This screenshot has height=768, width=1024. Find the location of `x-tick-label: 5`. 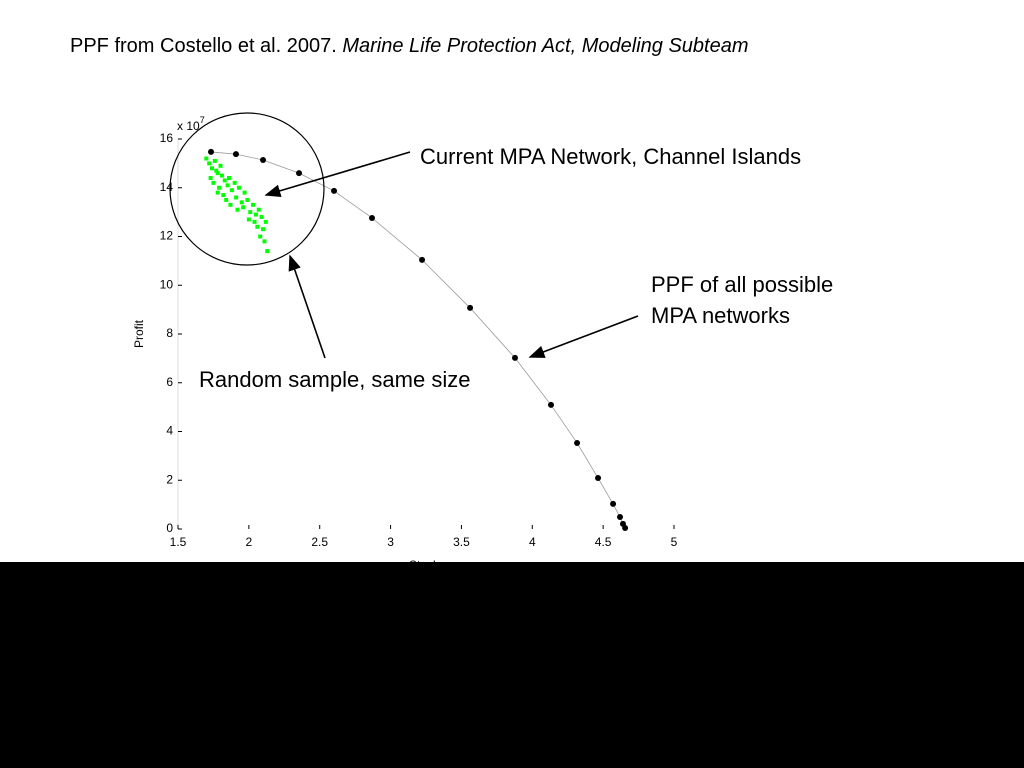

x-tick-label: 5 is located at coordinates (674, 542).